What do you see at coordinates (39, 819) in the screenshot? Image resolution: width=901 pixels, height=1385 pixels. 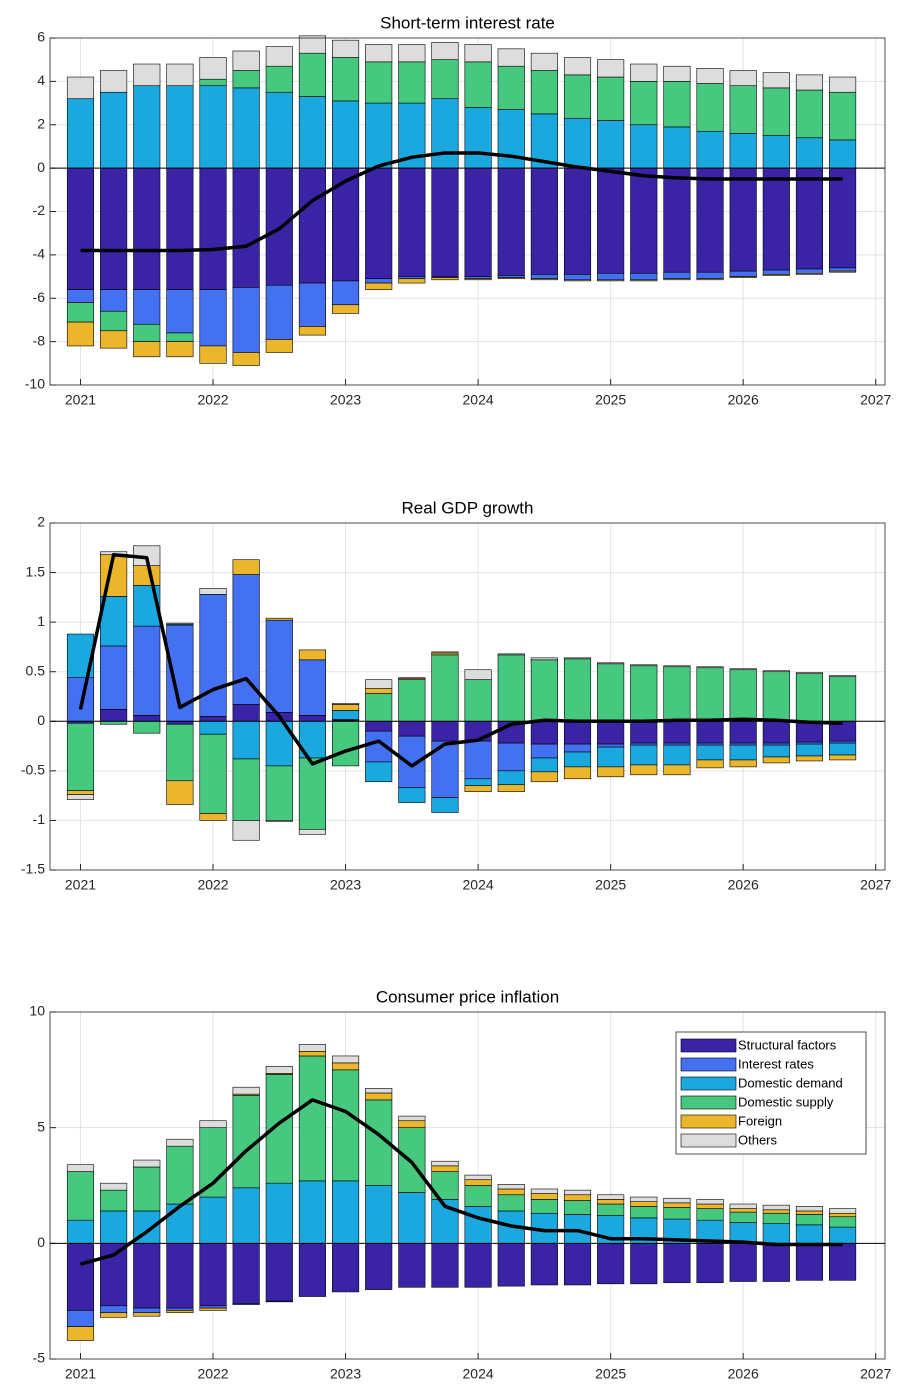 I see `y-tick-label: -1` at bounding box center [39, 819].